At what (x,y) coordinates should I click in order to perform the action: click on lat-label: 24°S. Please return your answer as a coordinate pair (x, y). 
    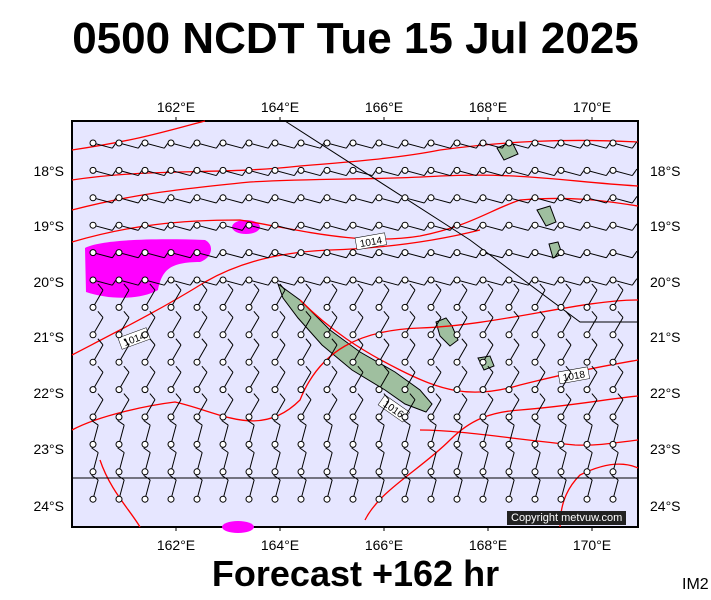
    Looking at the image, I should click on (48, 506).